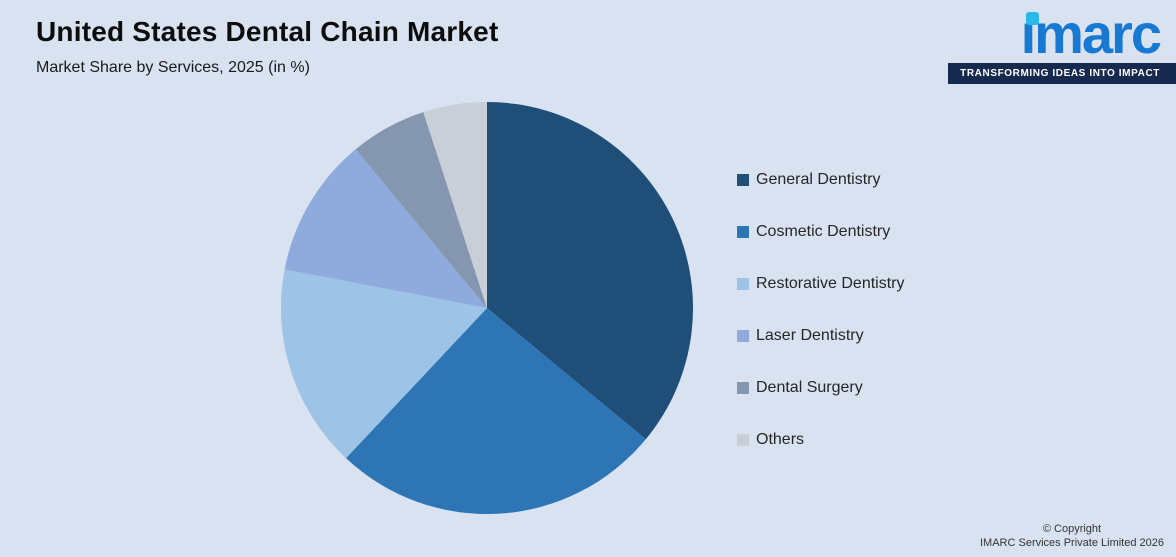  I want to click on legend-item-cosmetic-dentistry: Cosmetic Dentistry, so click(821, 232).